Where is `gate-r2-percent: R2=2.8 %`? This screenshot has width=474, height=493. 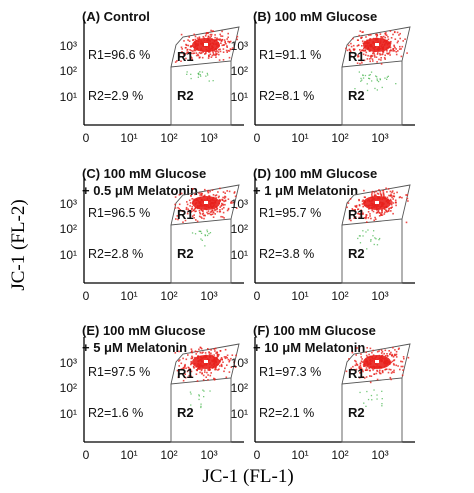
gate-r2-percent: R2=2.8 % is located at coordinates (115, 254).